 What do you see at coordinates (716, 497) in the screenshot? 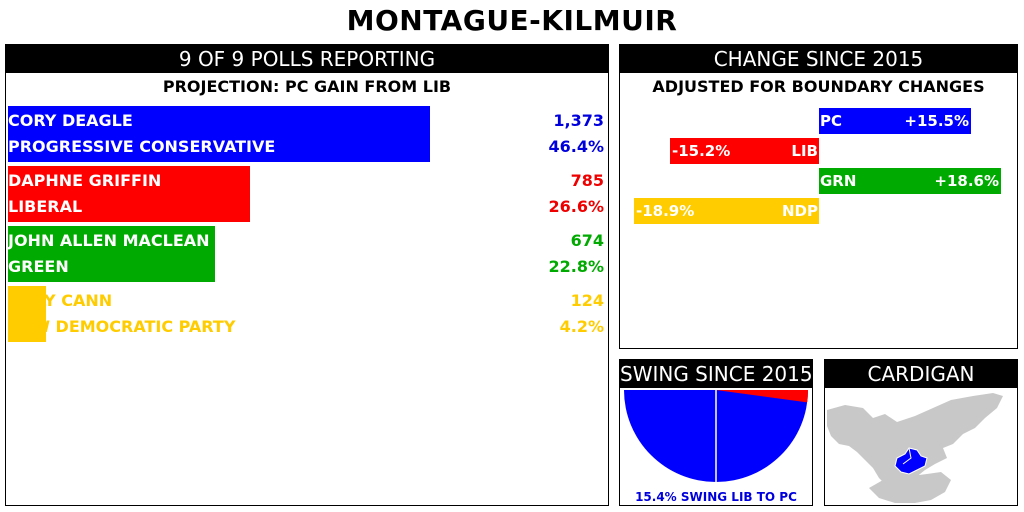
I see `swing-caption: 15.4% SWING LIB TO PC` at bounding box center [716, 497].